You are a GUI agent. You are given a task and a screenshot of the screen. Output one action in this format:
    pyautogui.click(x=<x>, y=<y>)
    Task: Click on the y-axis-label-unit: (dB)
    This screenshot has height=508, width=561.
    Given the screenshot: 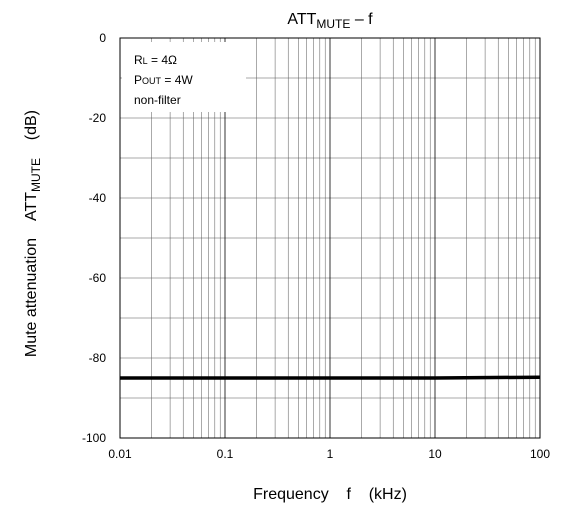 What is the action you would take?
    pyautogui.click(x=31, y=134)
    